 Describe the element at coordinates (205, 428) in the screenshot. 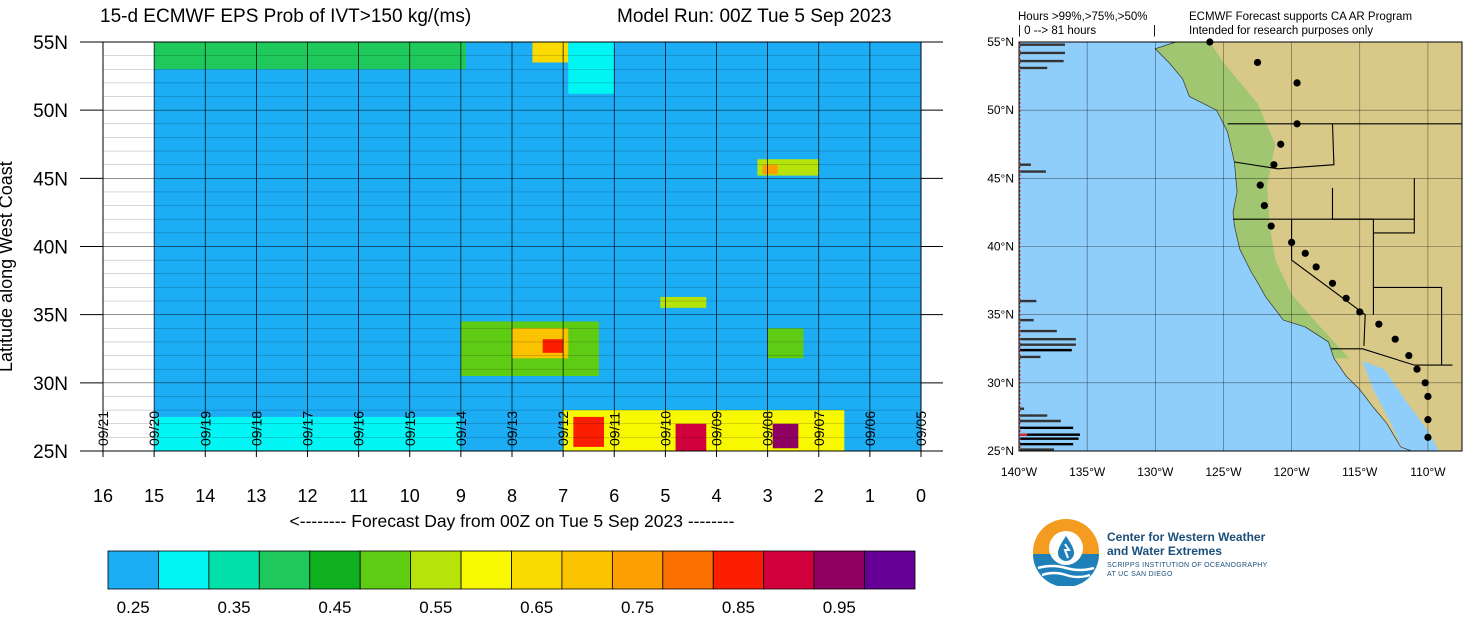

I see `date-label: 09/19` at that location.